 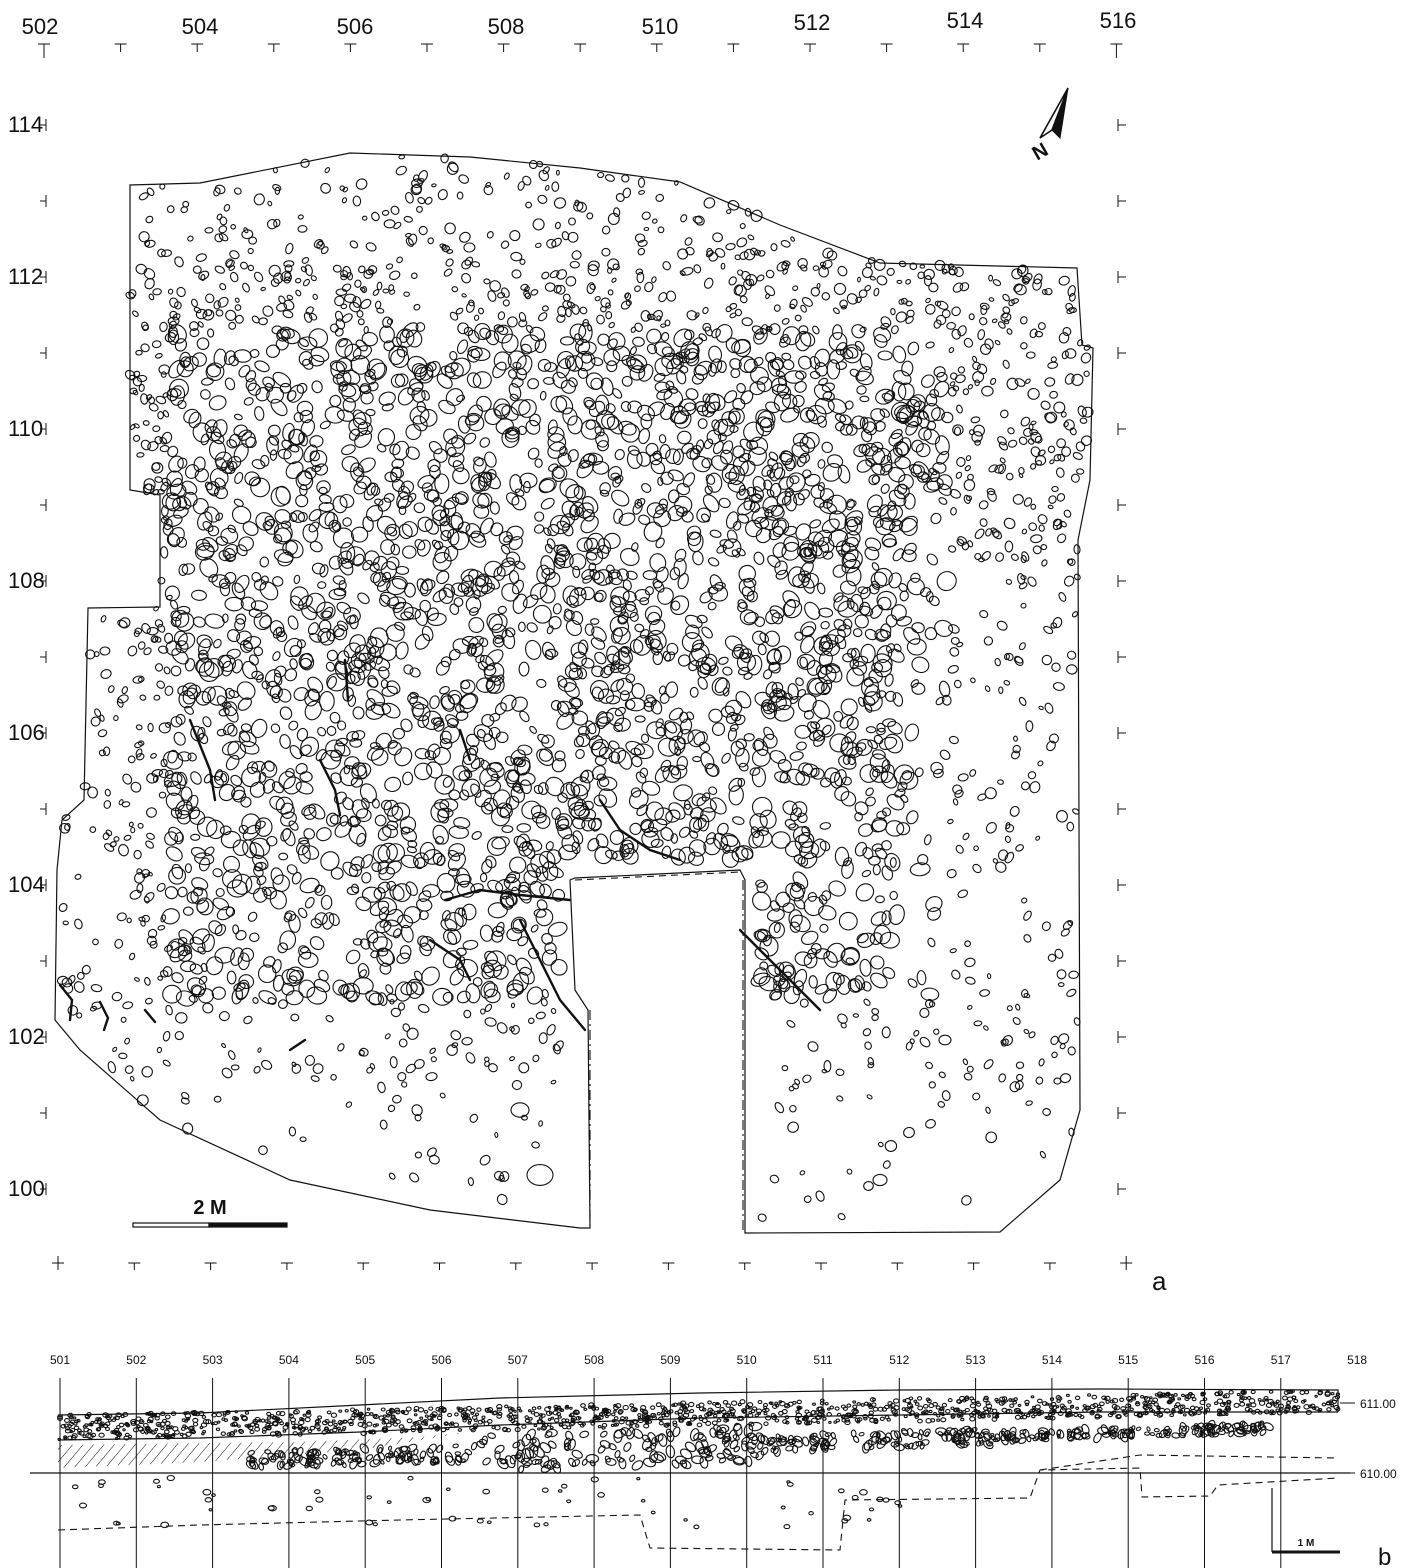 What do you see at coordinates (26, 884) in the screenshot?
I see `grid-label-104: 104` at bounding box center [26, 884].